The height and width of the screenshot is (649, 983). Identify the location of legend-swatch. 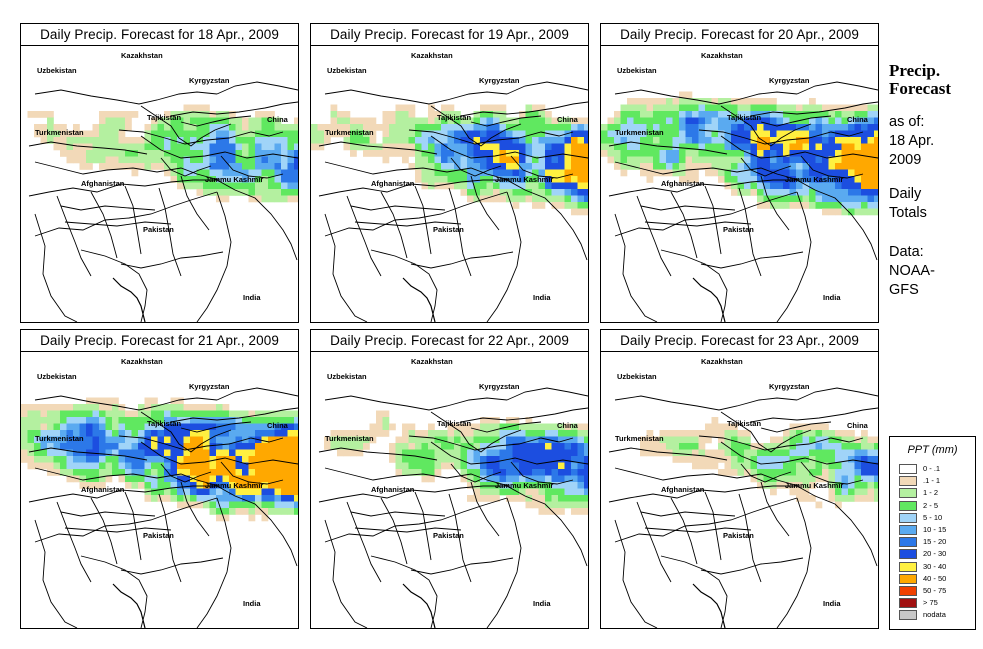
(908, 530).